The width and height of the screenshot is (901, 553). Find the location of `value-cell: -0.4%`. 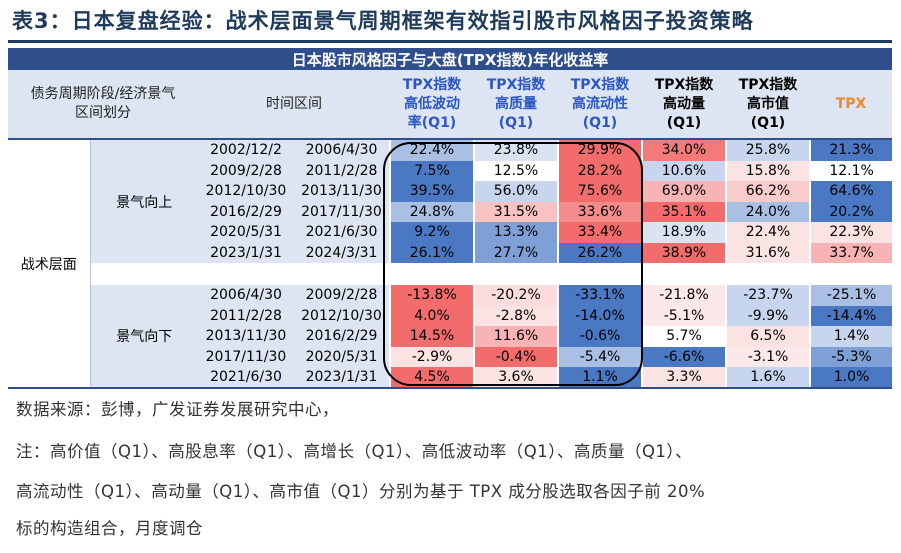

value-cell: -0.4% is located at coordinates (515, 356).